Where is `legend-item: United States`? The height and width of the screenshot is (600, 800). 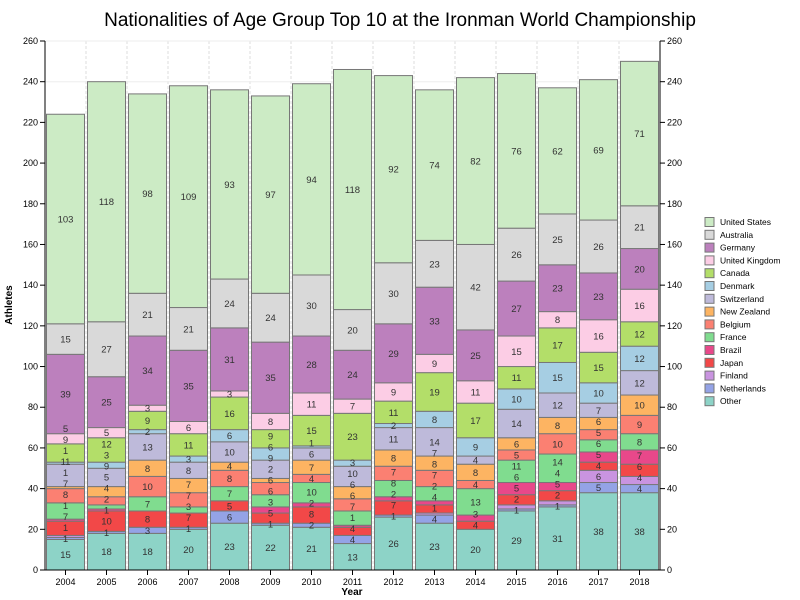 legend-item: United States is located at coordinates (737, 222).